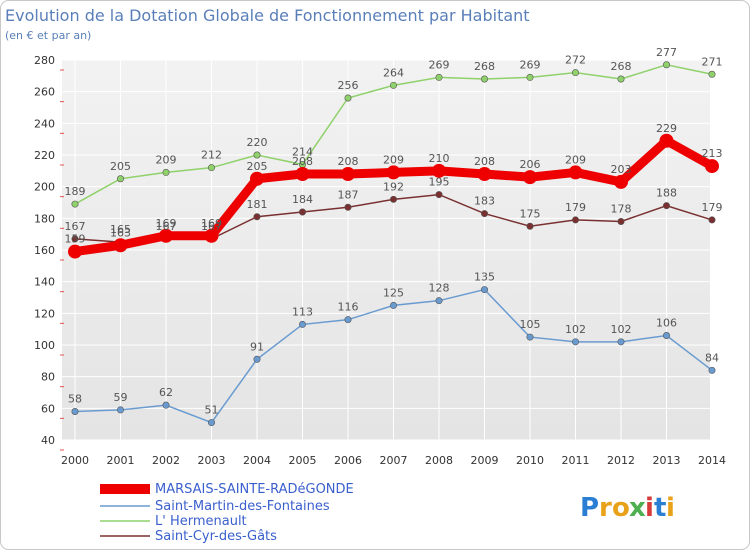  I want to click on data-label: 181, so click(257, 204).